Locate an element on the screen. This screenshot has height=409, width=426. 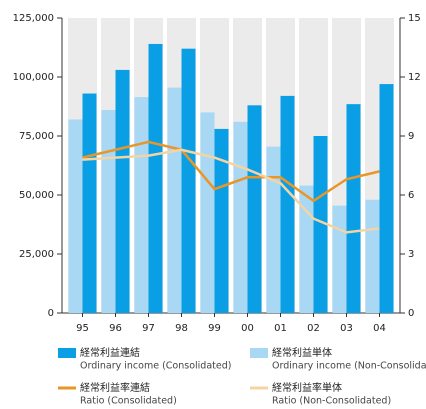
x-tick-label: 01 is located at coordinates (280, 328).